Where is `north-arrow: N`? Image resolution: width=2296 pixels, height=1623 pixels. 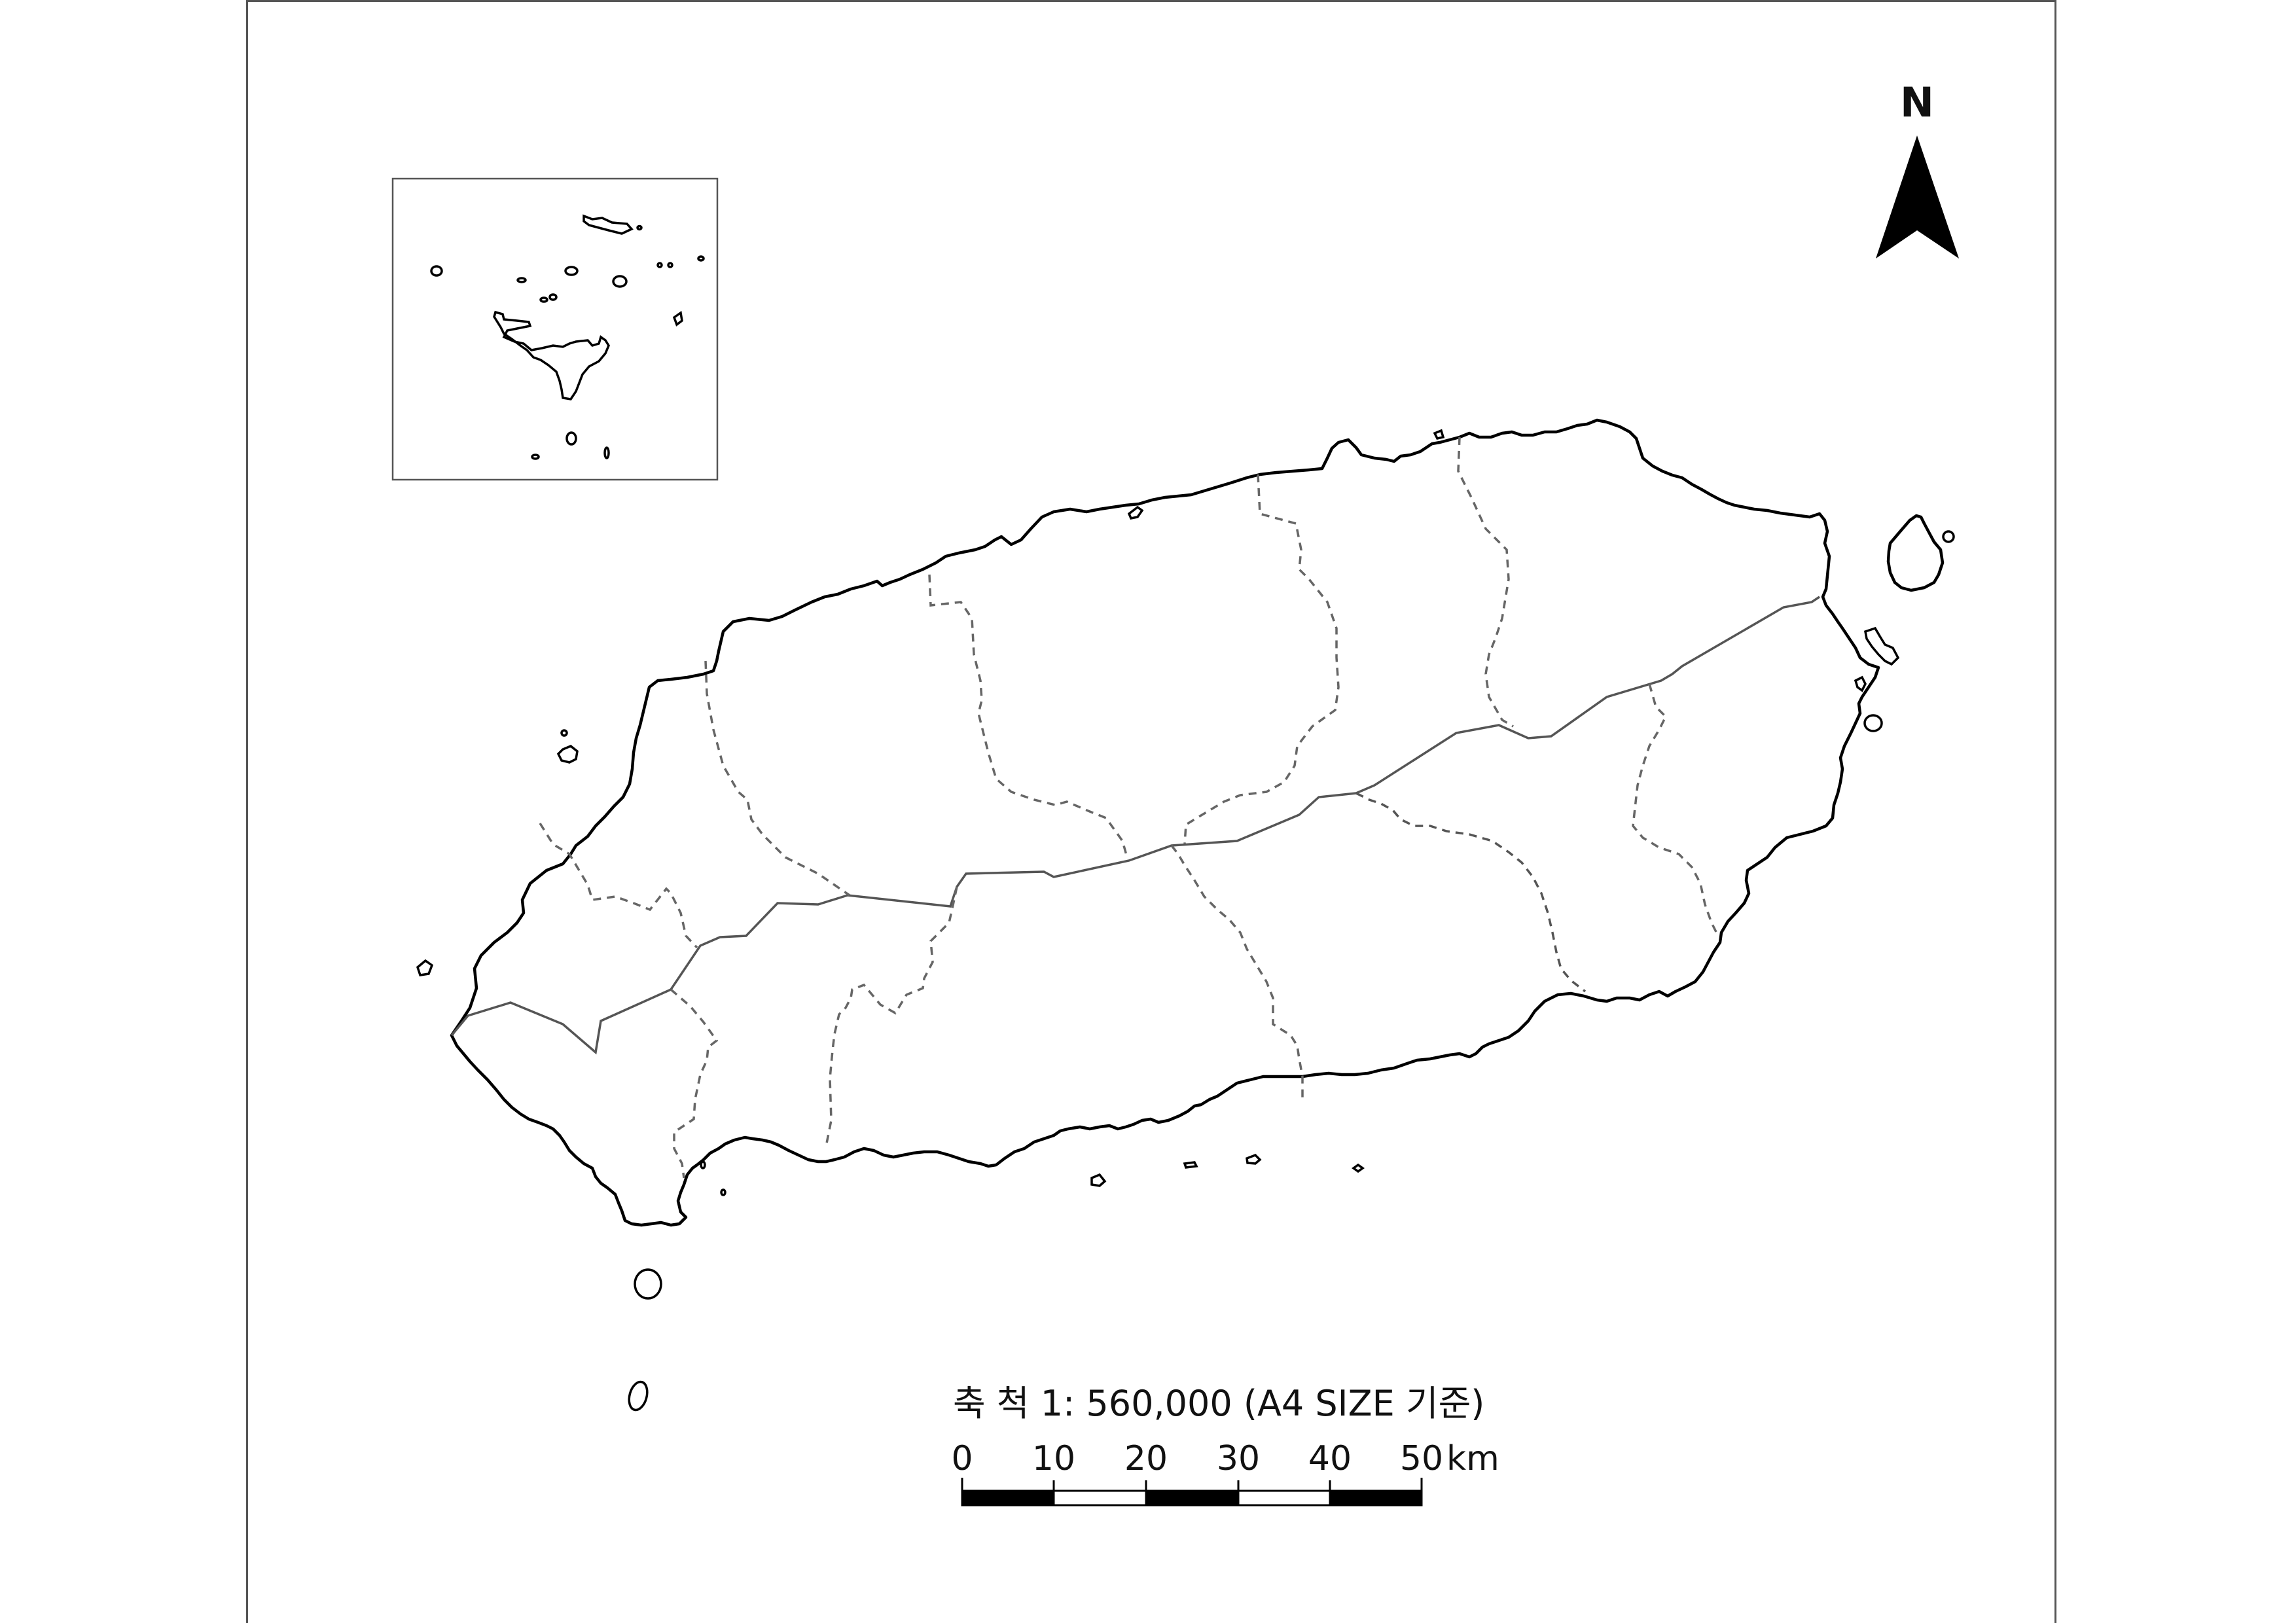
north-arrow: N is located at coordinates (1917, 169).